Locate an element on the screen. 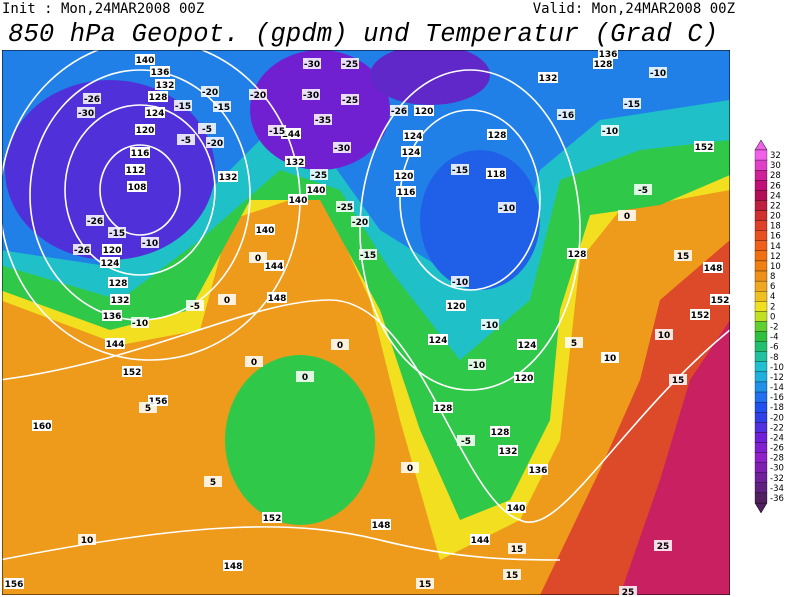 This screenshot has height=597, width=789. colorbar-label: -10 is located at coordinates (777, 368).